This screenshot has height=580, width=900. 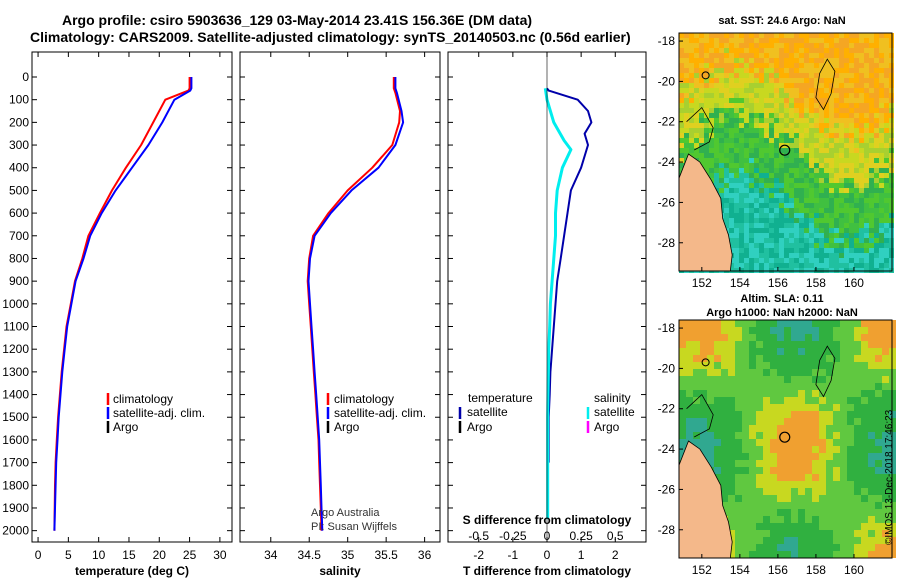 What do you see at coordinates (778, 570) in the screenshot?
I see `lon-tick-label: 156` at bounding box center [778, 570].